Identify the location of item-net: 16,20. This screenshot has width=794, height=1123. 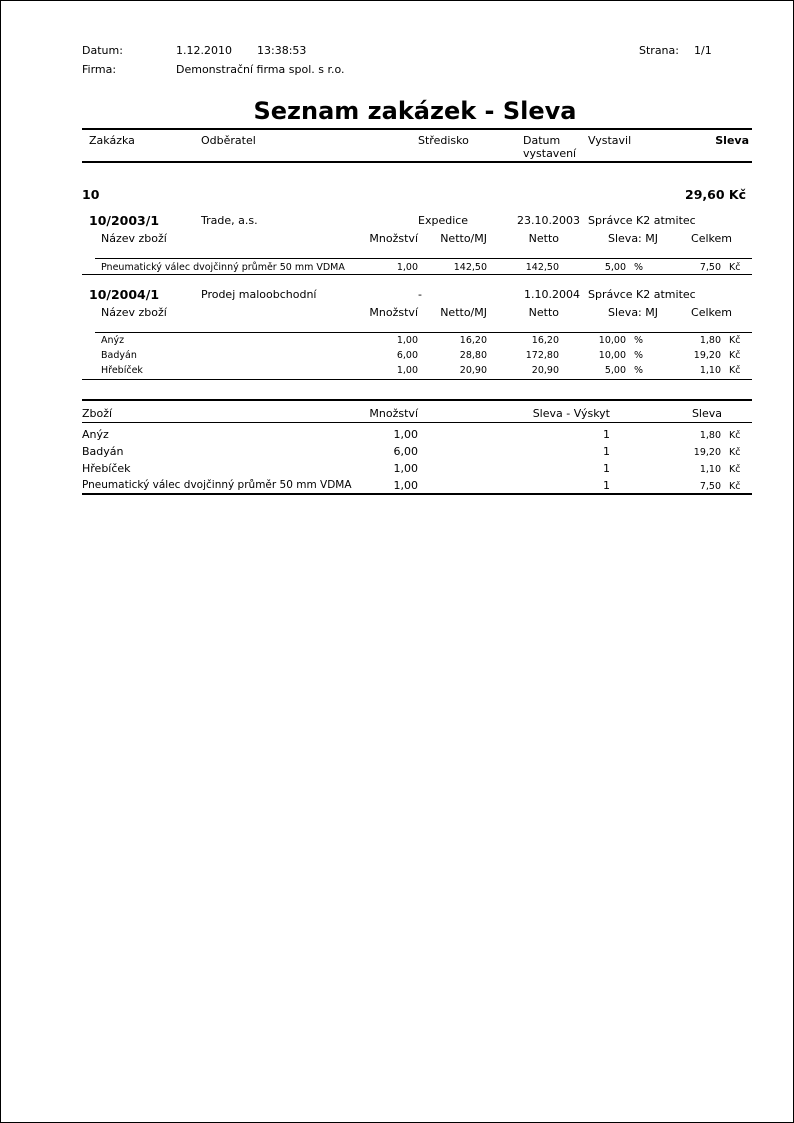
(545, 340).